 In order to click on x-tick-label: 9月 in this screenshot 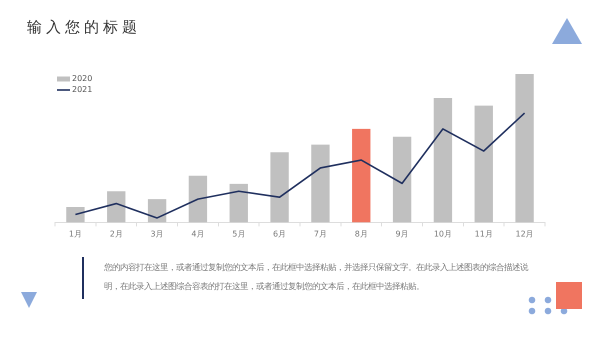, I will do `click(402, 233)`.